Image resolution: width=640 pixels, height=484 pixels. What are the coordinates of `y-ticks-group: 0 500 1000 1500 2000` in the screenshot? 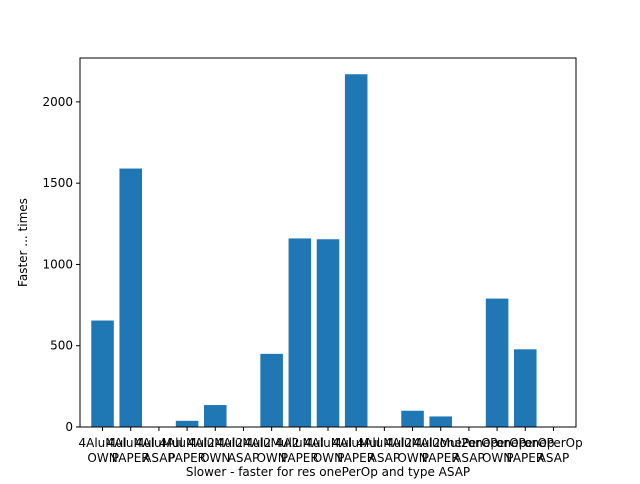 It's located at (61, 264).